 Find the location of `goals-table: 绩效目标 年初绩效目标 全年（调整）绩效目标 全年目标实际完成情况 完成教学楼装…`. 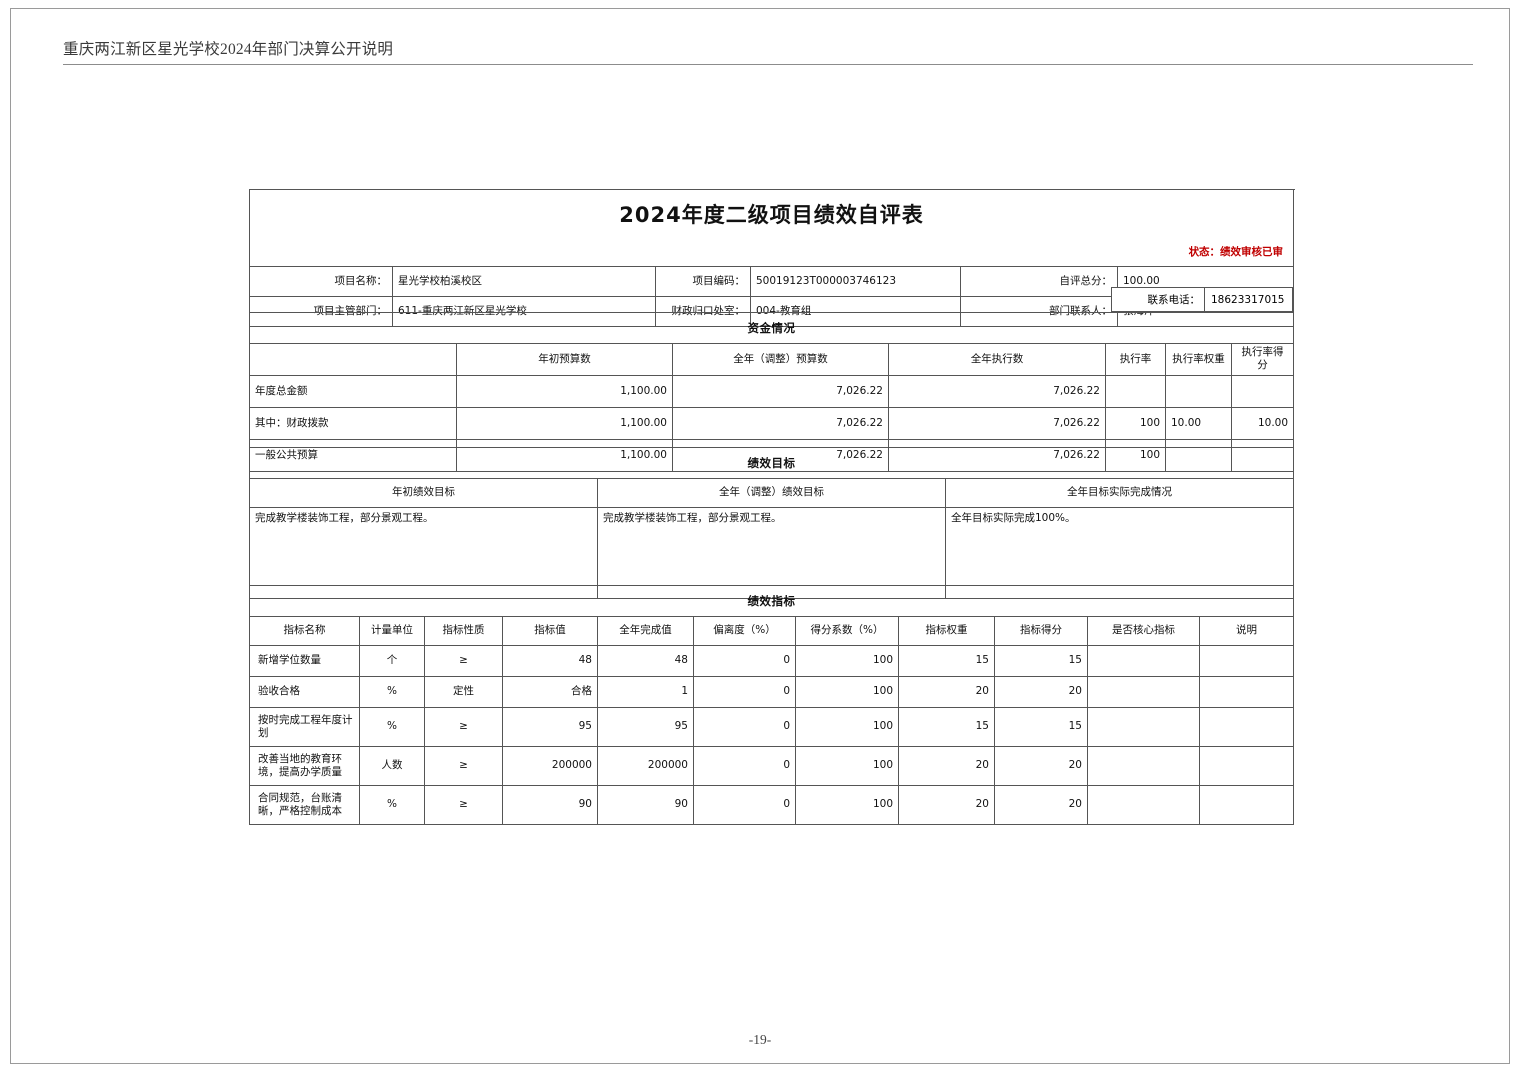

goals-table: 绩效目标 年初绩效目标 全年（调整）绩效目标 全年目标实际完成情况 完成教学楼装… is located at coordinates (771, 523).